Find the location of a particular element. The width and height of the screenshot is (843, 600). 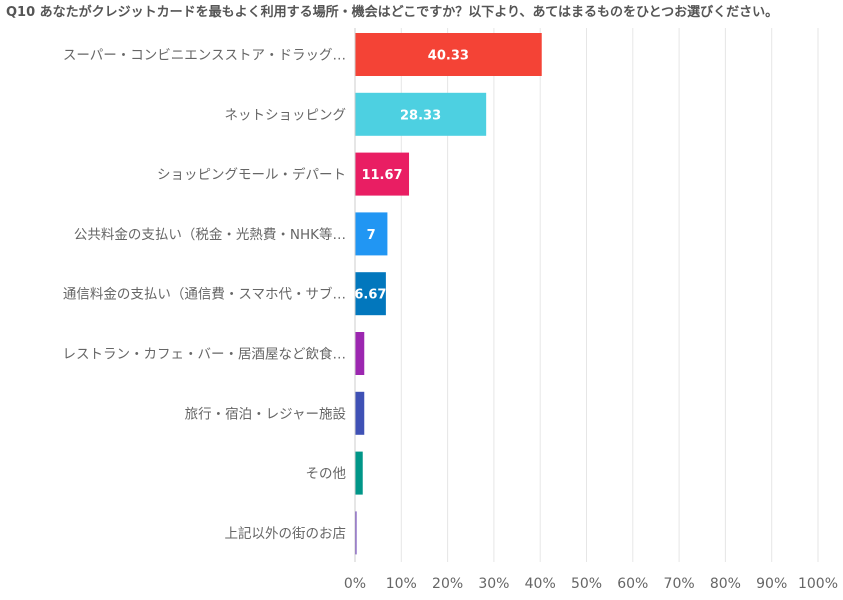

category-label: 旅行・宿泊・レジャー施設 is located at coordinates (266, 413).